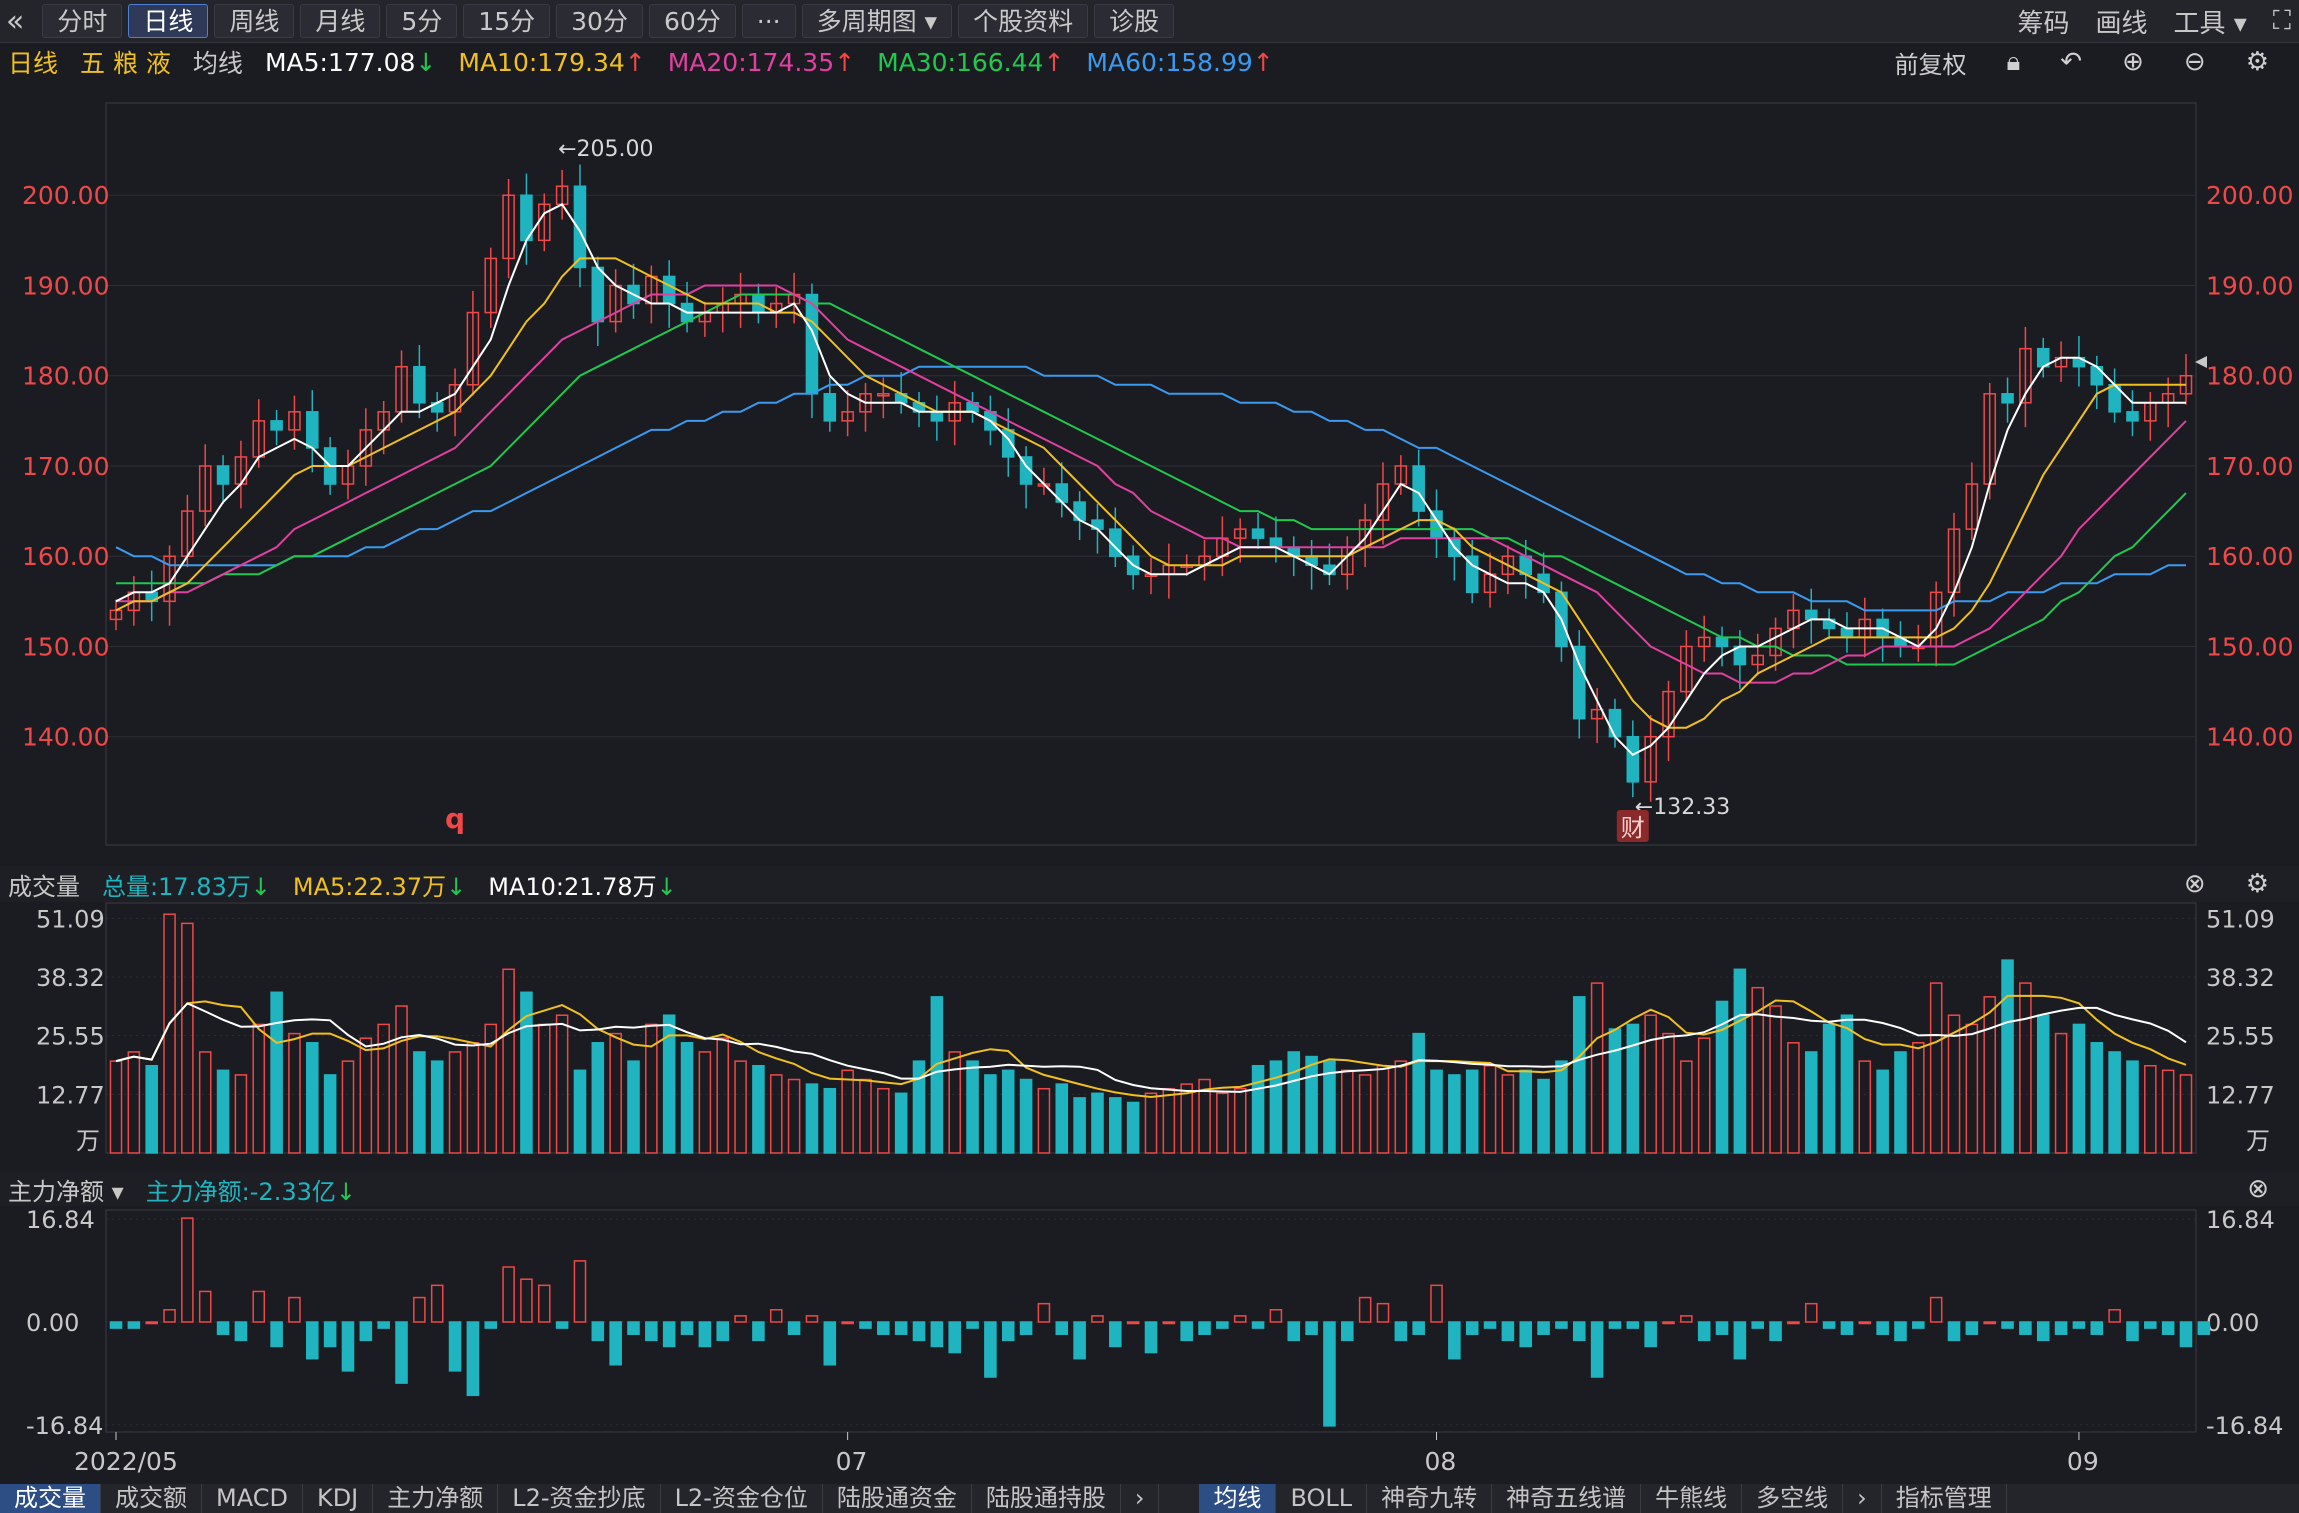 Image resolution: width=2299 pixels, height=1513 pixels. Describe the element at coordinates (15, 21) in the screenshot. I see `collapse-icon: «` at that location.